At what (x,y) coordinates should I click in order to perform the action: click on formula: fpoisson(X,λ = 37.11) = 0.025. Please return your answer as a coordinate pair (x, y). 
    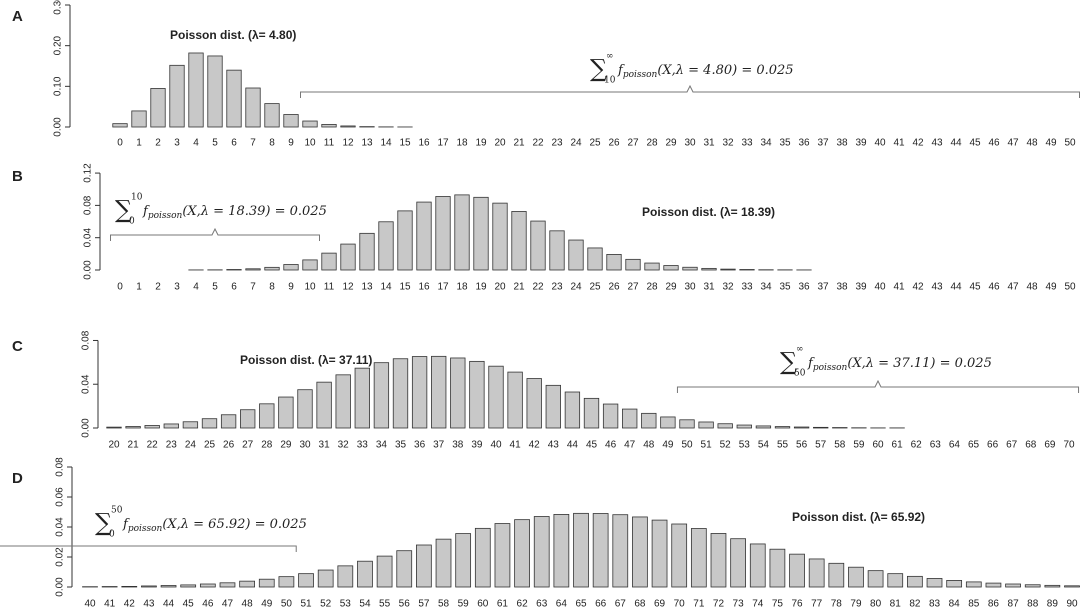
    Looking at the image, I should click on (899, 364).